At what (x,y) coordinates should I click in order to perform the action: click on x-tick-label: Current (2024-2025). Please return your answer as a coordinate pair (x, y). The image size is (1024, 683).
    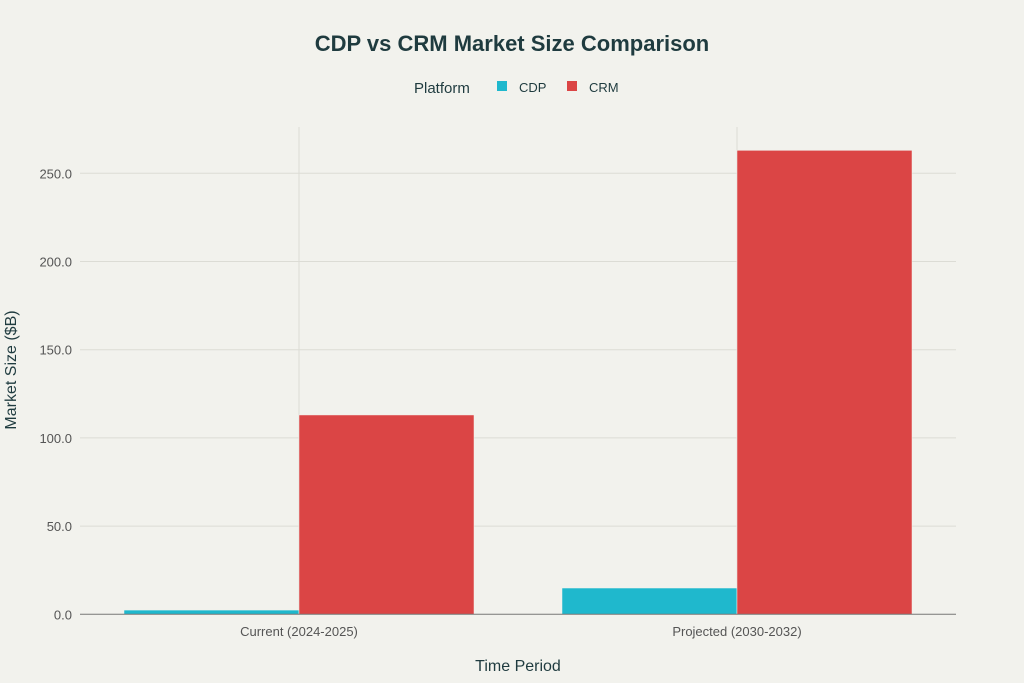
    Looking at the image, I should click on (299, 631).